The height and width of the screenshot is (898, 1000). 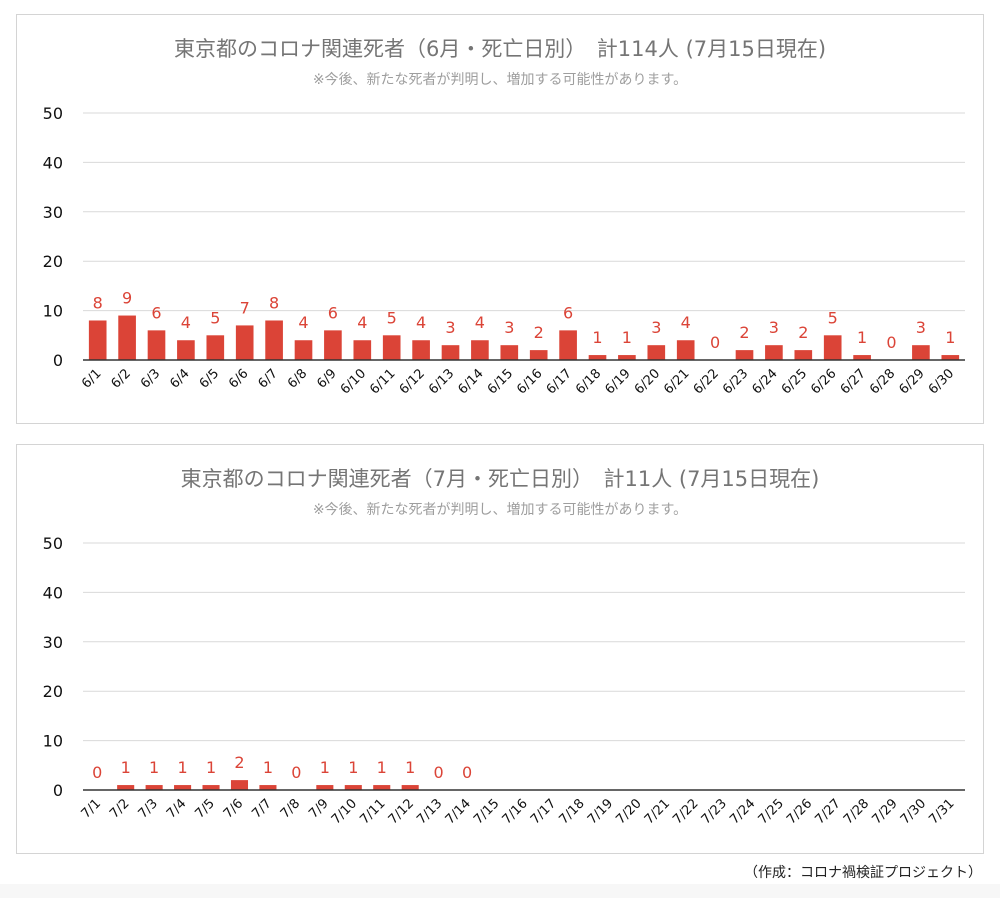 What do you see at coordinates (742, 811) in the screenshot?
I see `x-tick-label: 7/24` at bounding box center [742, 811].